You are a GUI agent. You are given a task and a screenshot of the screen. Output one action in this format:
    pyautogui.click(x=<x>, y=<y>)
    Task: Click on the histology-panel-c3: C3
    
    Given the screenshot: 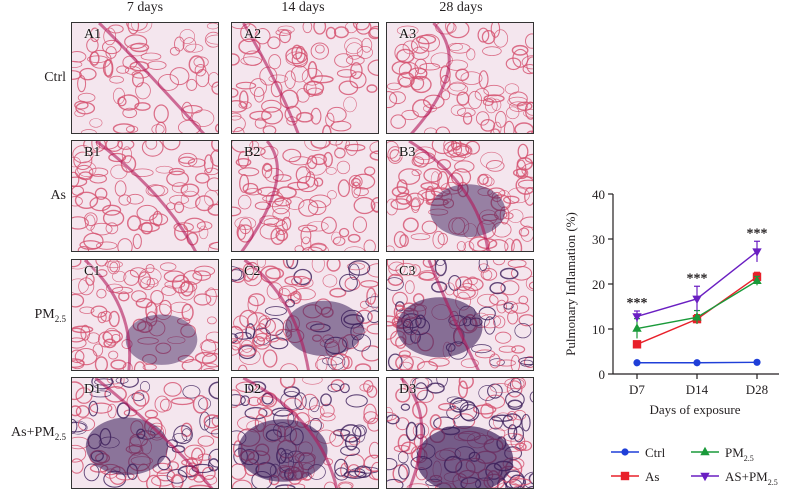 What is the action you would take?
    pyautogui.click(x=460, y=315)
    